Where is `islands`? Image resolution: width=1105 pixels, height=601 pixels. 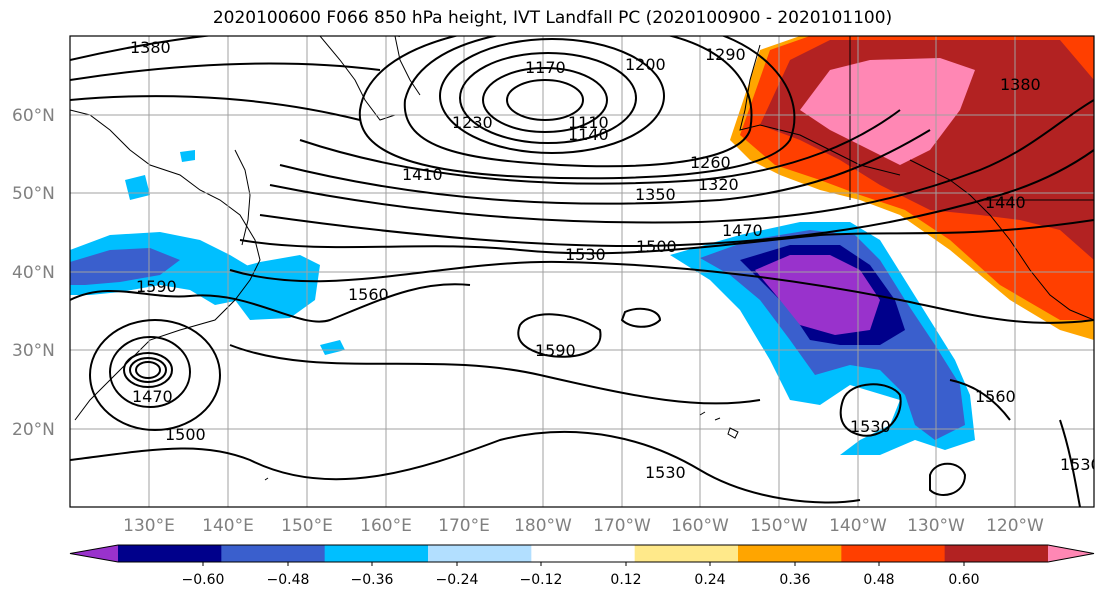 islands is located at coordinates (501, 446).